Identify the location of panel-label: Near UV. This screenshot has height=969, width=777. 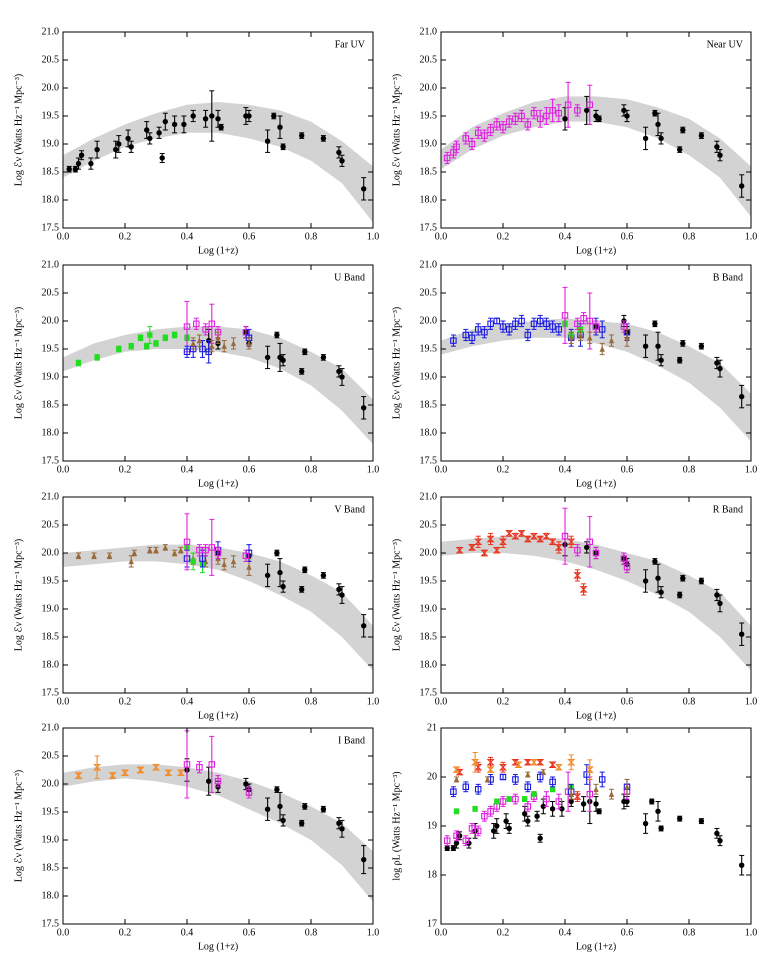
(725, 44).